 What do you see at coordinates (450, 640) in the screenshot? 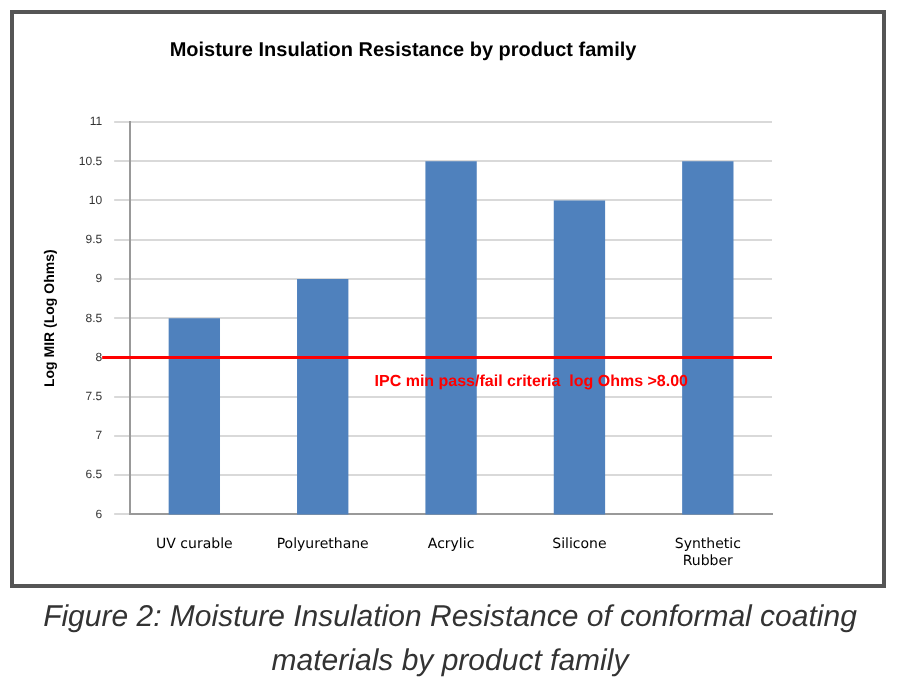
I see `caption: Figure 2: Moisture Insulation Resistance of conformal coating materials by product family` at bounding box center [450, 640].